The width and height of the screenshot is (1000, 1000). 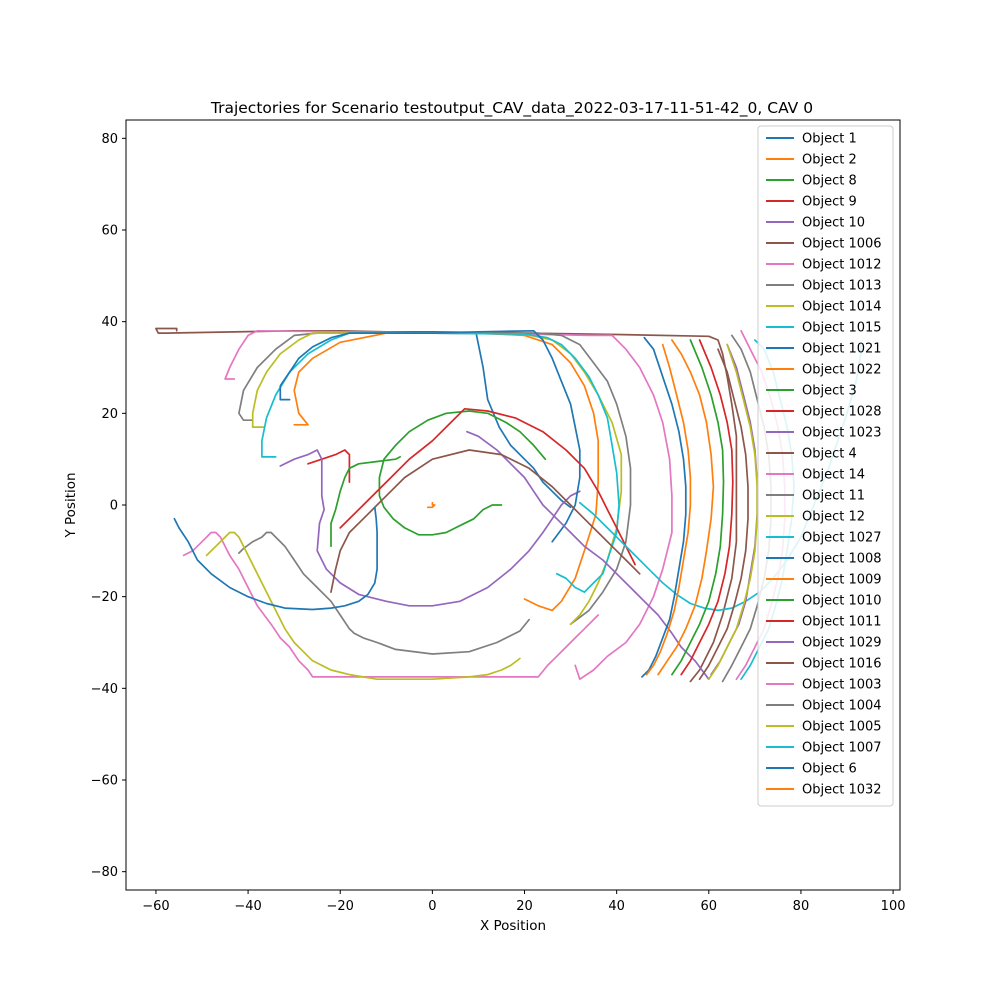 I want to click on legend-label: Object 1032, so click(x=842, y=790).